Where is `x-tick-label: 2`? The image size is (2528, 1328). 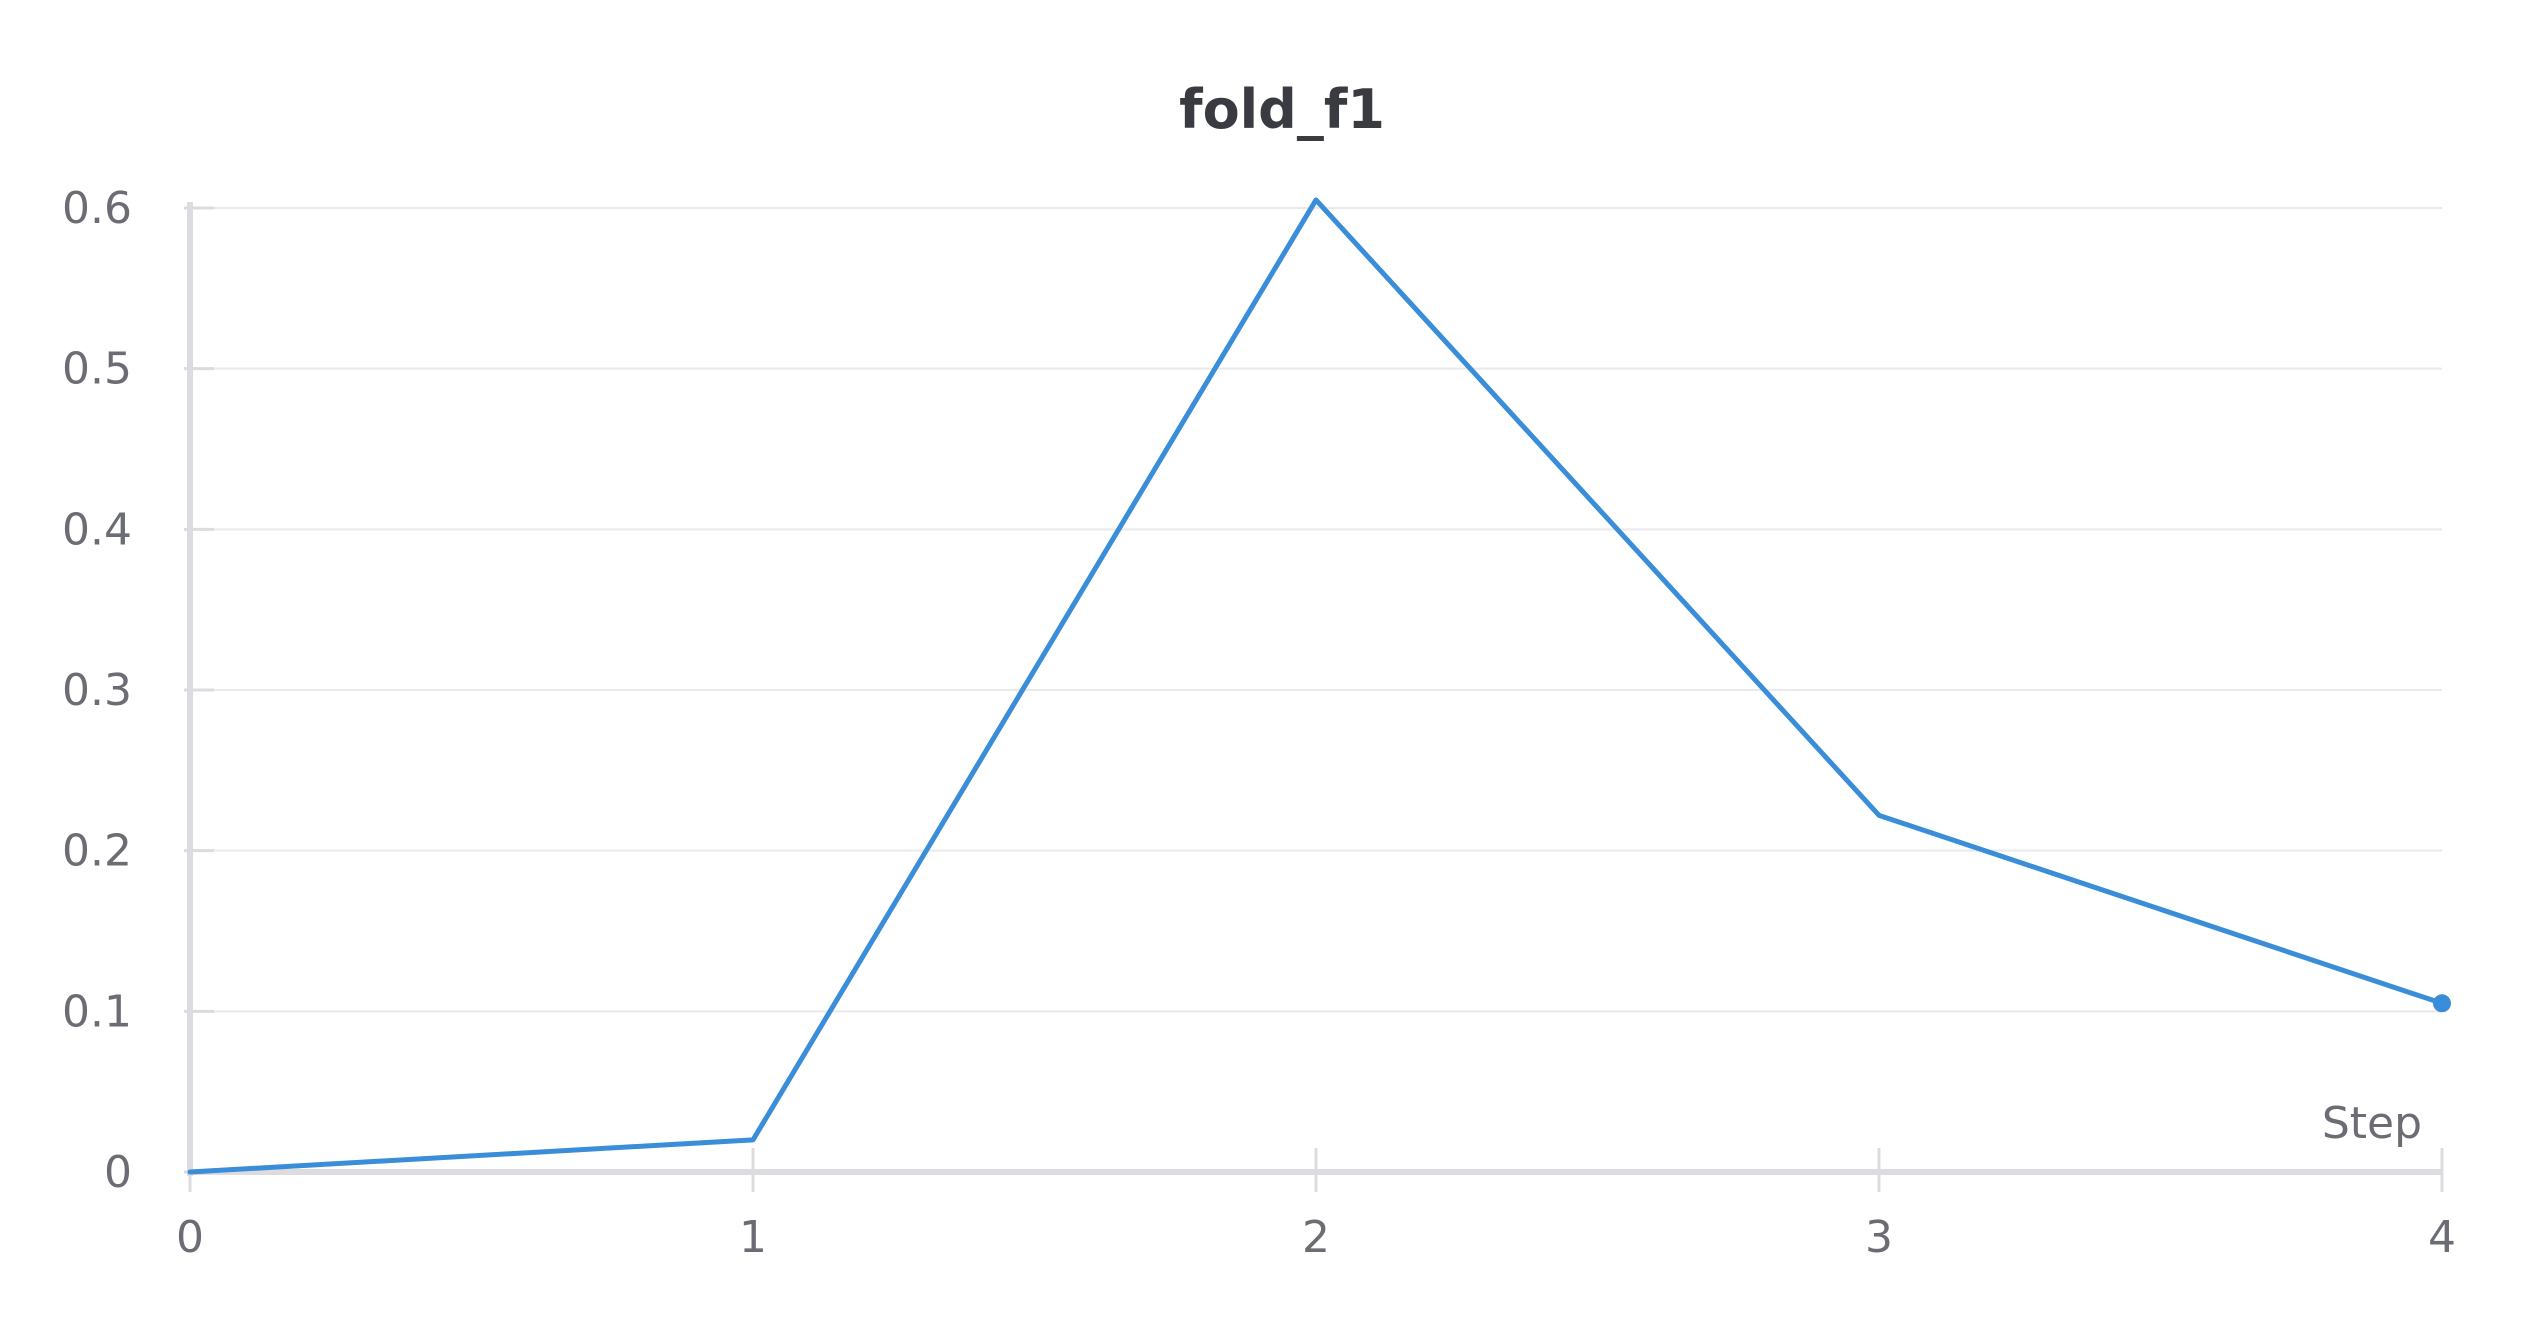 x-tick-label: 2 is located at coordinates (1316, 1237).